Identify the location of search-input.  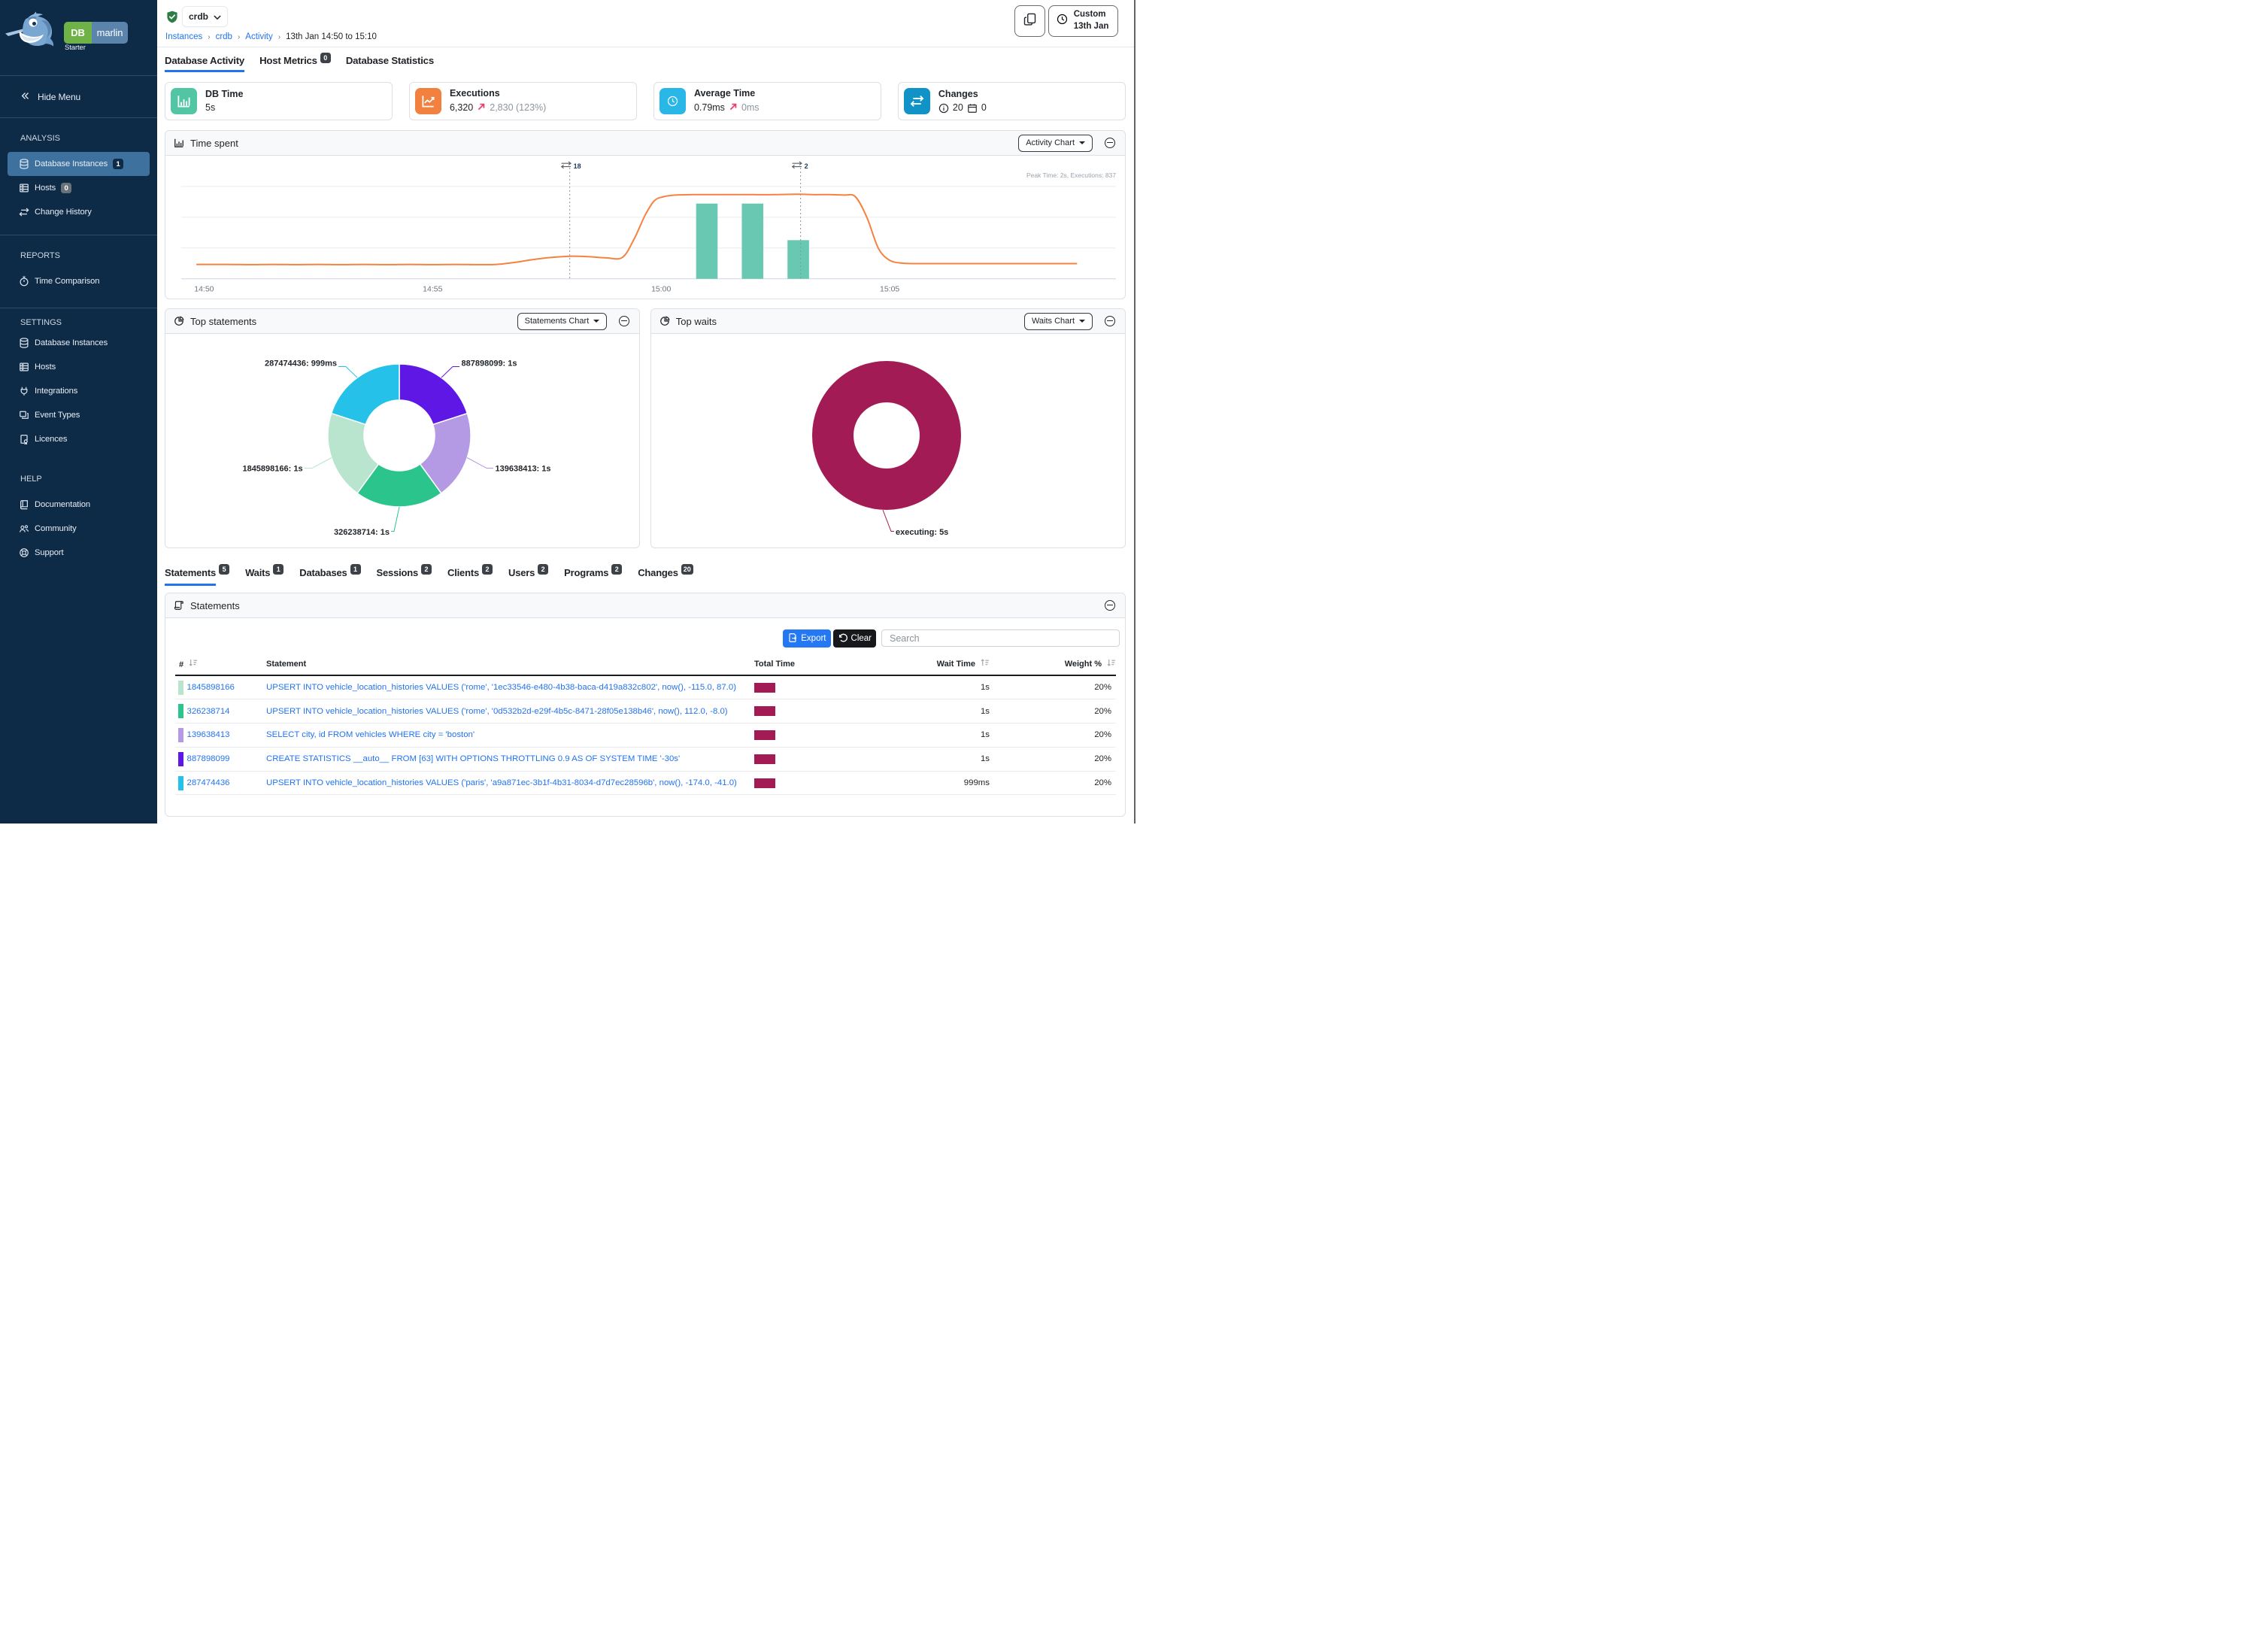
(1000, 638).